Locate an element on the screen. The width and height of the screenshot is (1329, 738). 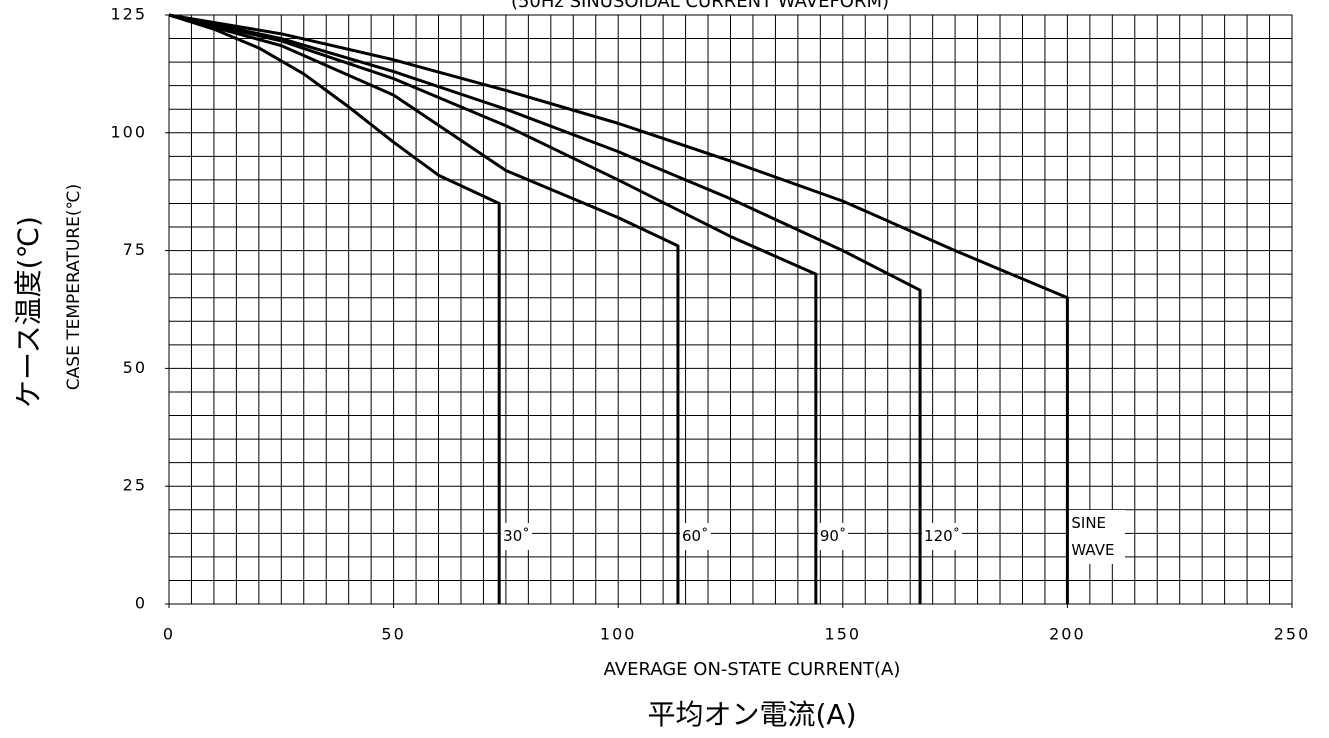
x-tick-label: 150 is located at coordinates (843, 634).